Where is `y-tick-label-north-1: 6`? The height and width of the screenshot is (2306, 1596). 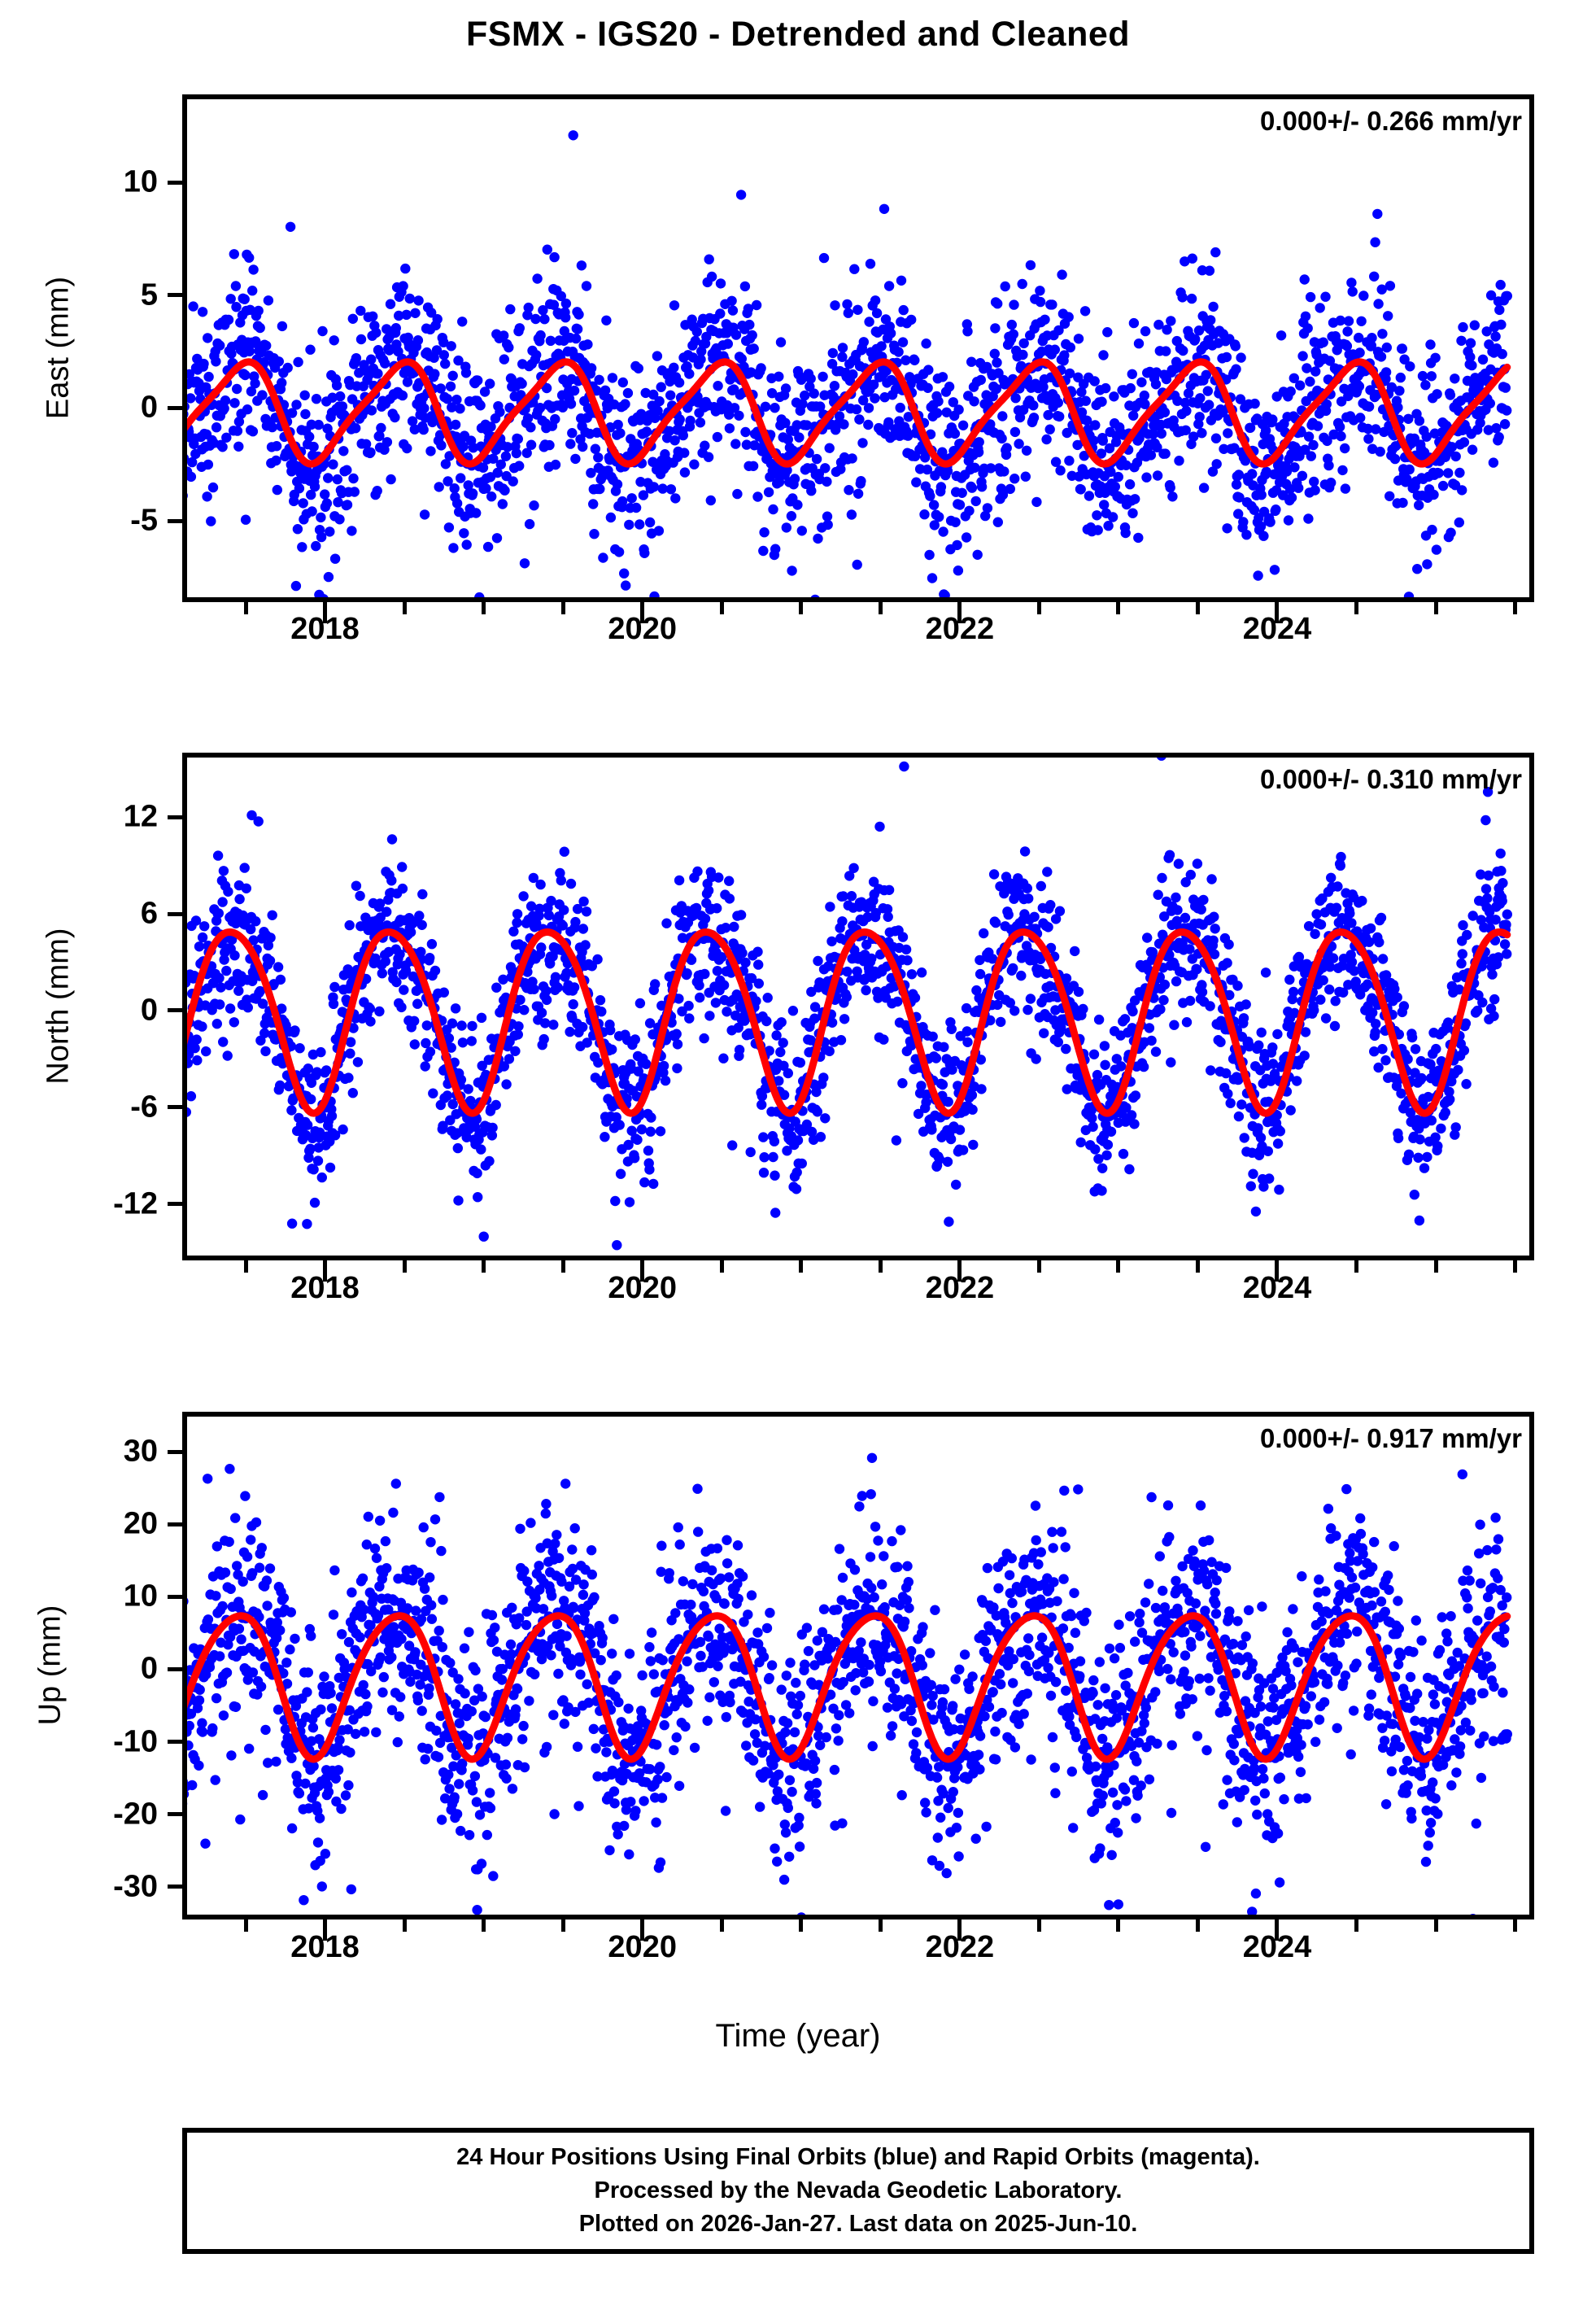 y-tick-label-north-1: 6 is located at coordinates (149, 914).